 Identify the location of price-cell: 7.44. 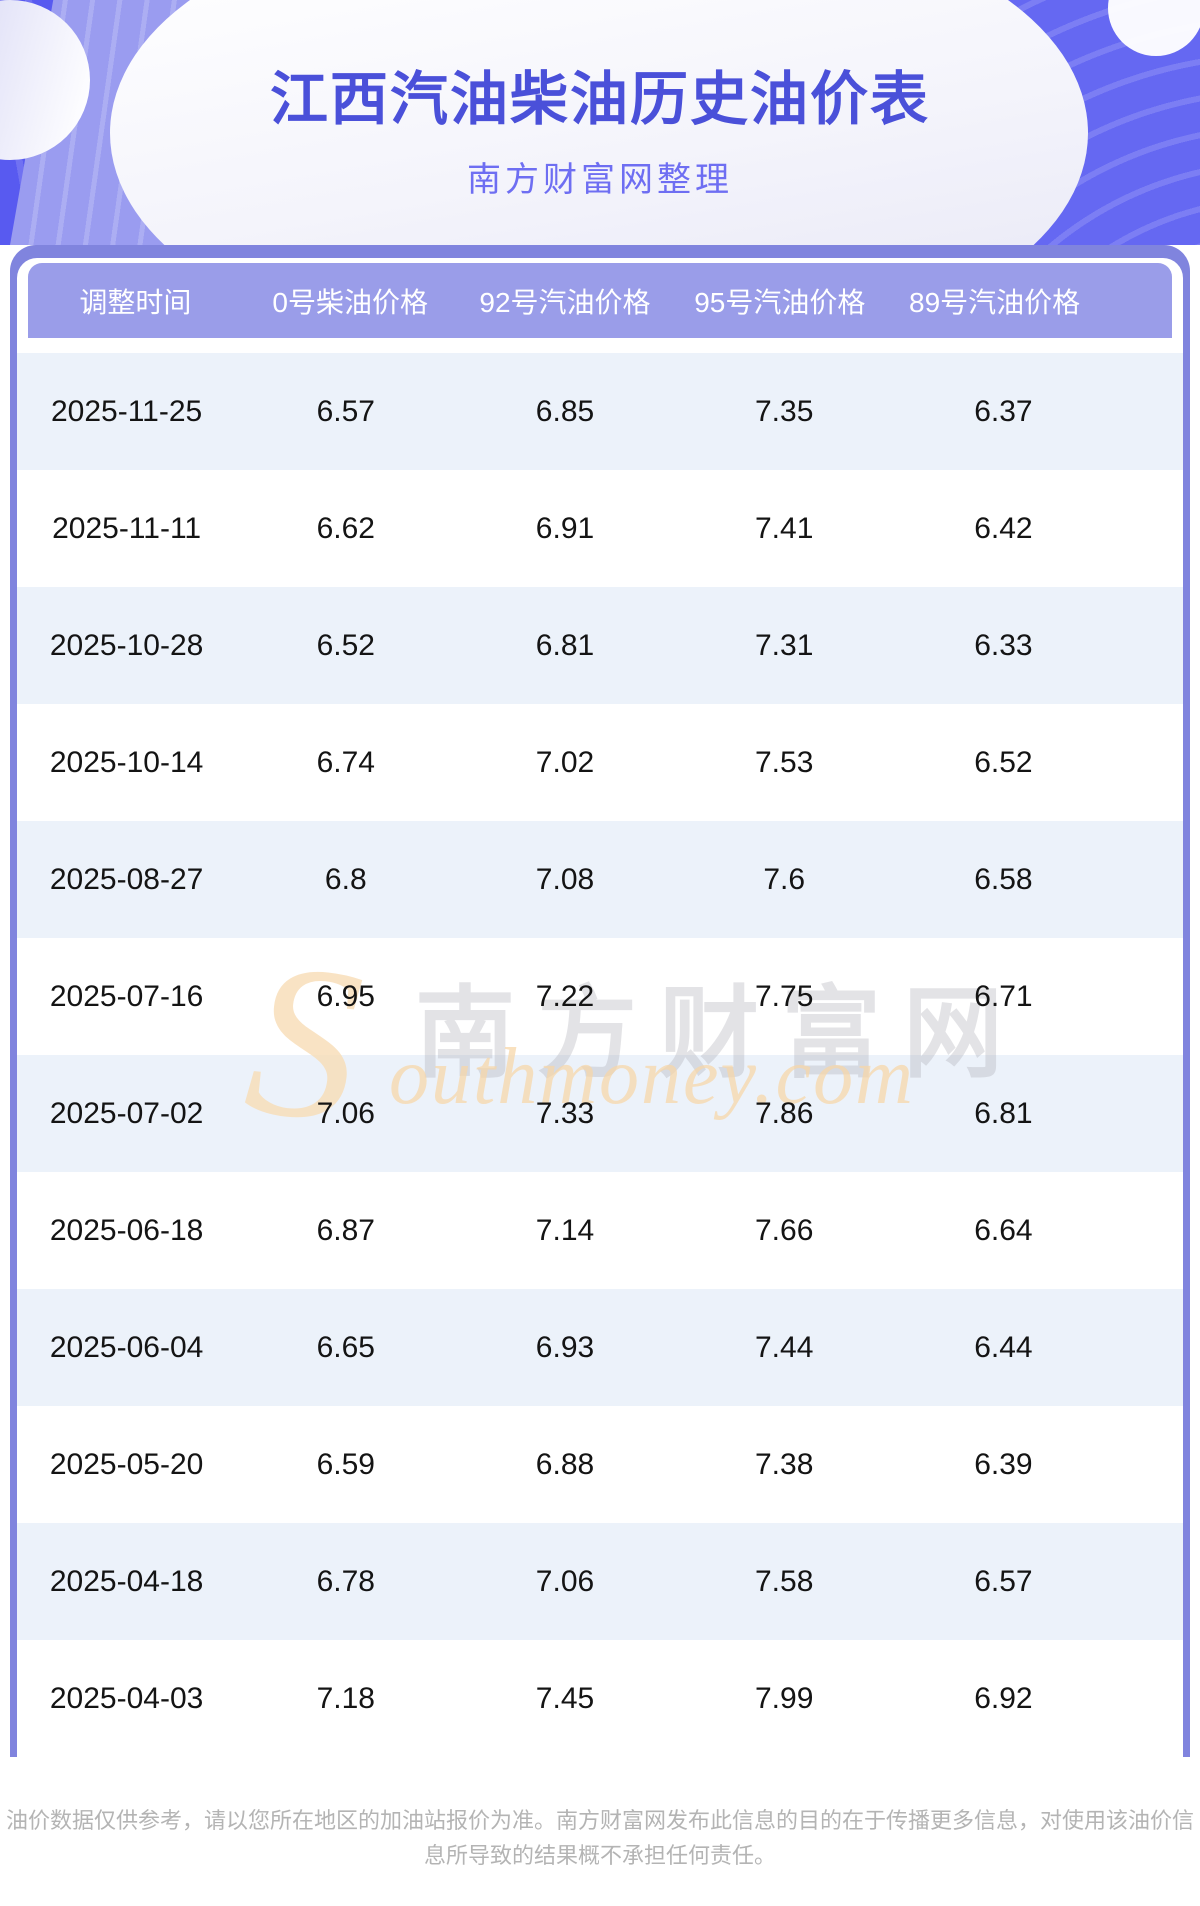
(784, 1347).